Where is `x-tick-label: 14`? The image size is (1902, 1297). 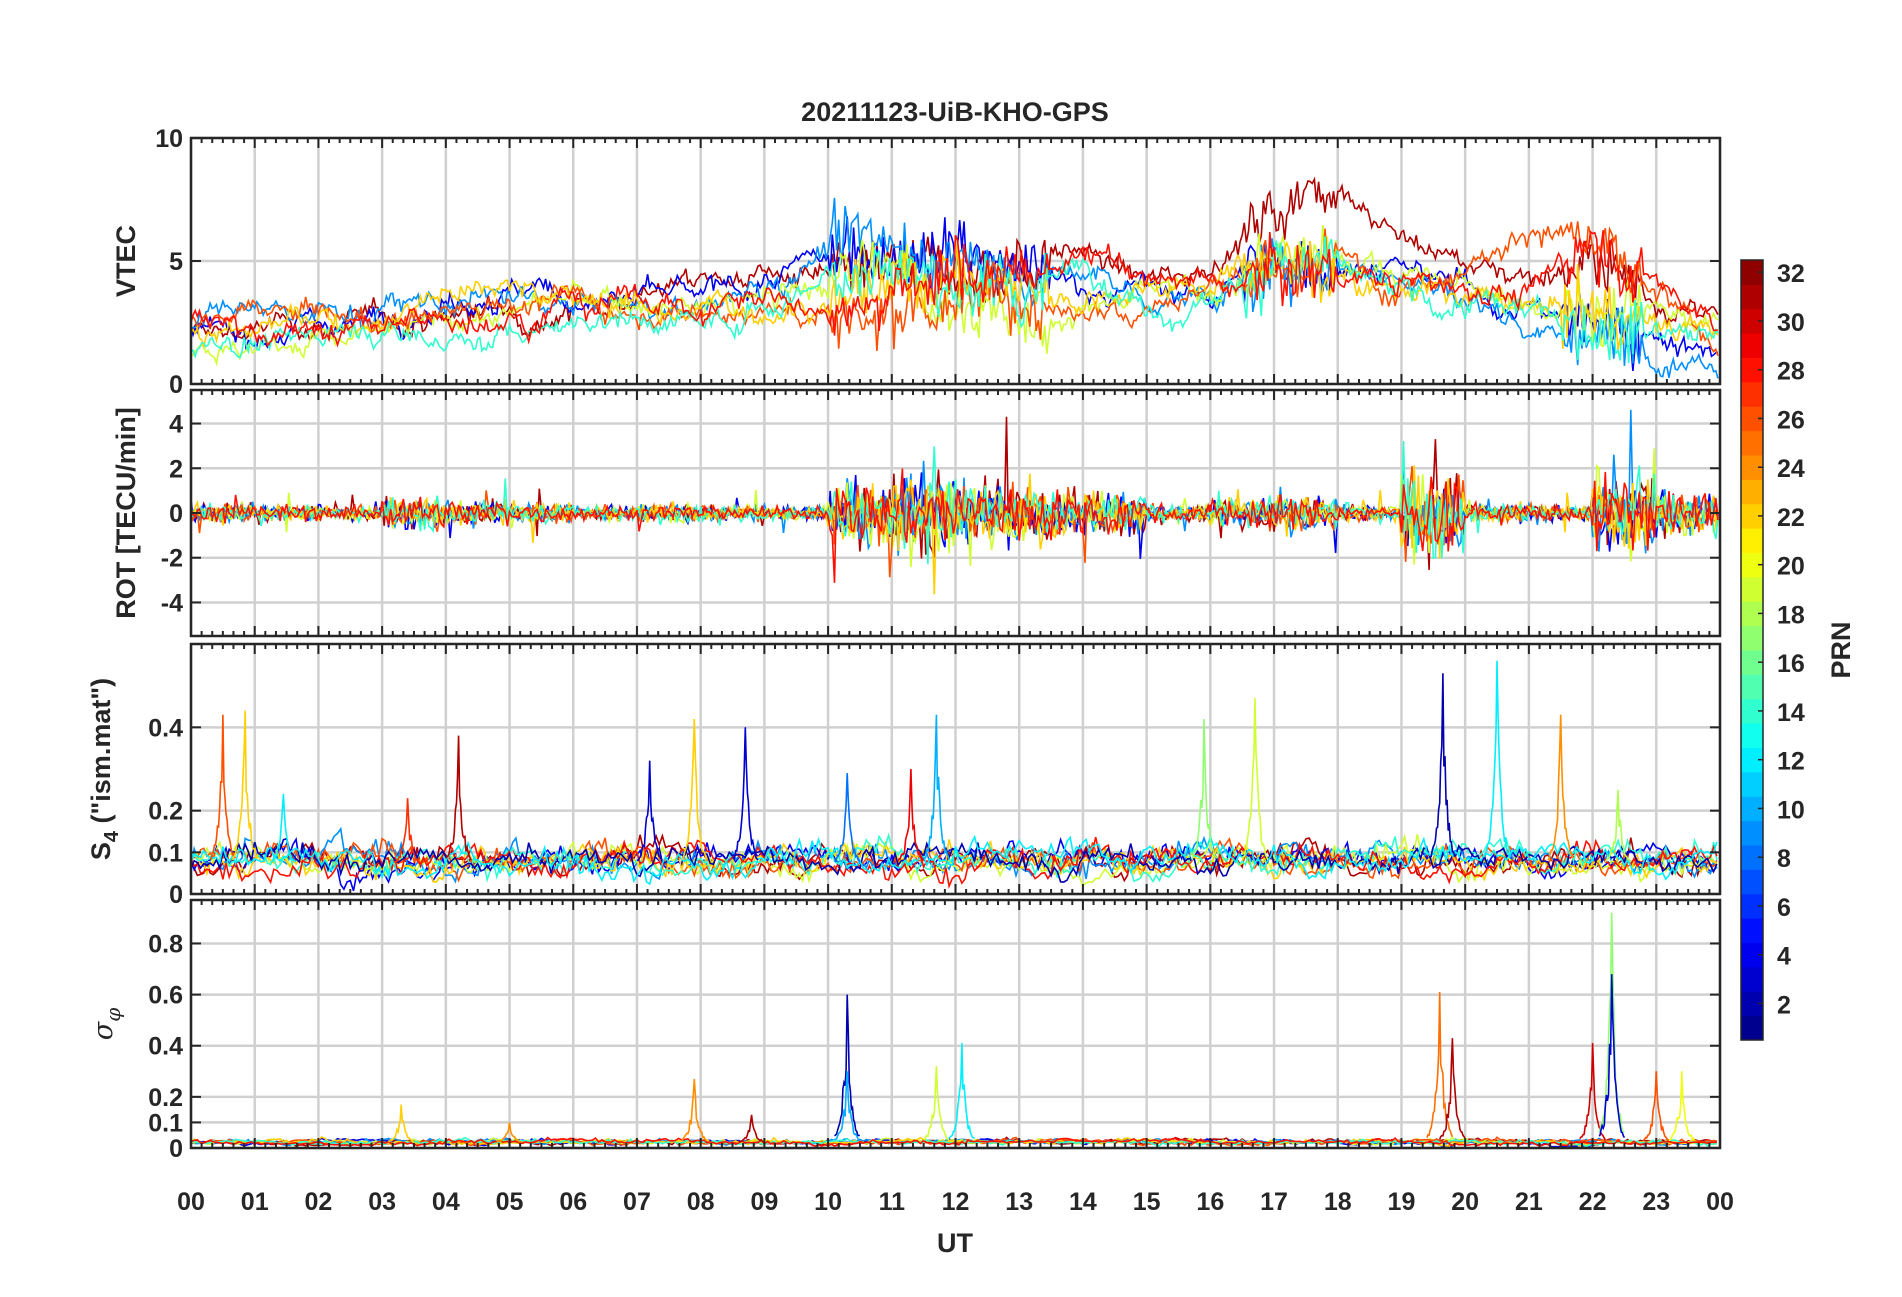
x-tick-label: 14 is located at coordinates (1083, 1202).